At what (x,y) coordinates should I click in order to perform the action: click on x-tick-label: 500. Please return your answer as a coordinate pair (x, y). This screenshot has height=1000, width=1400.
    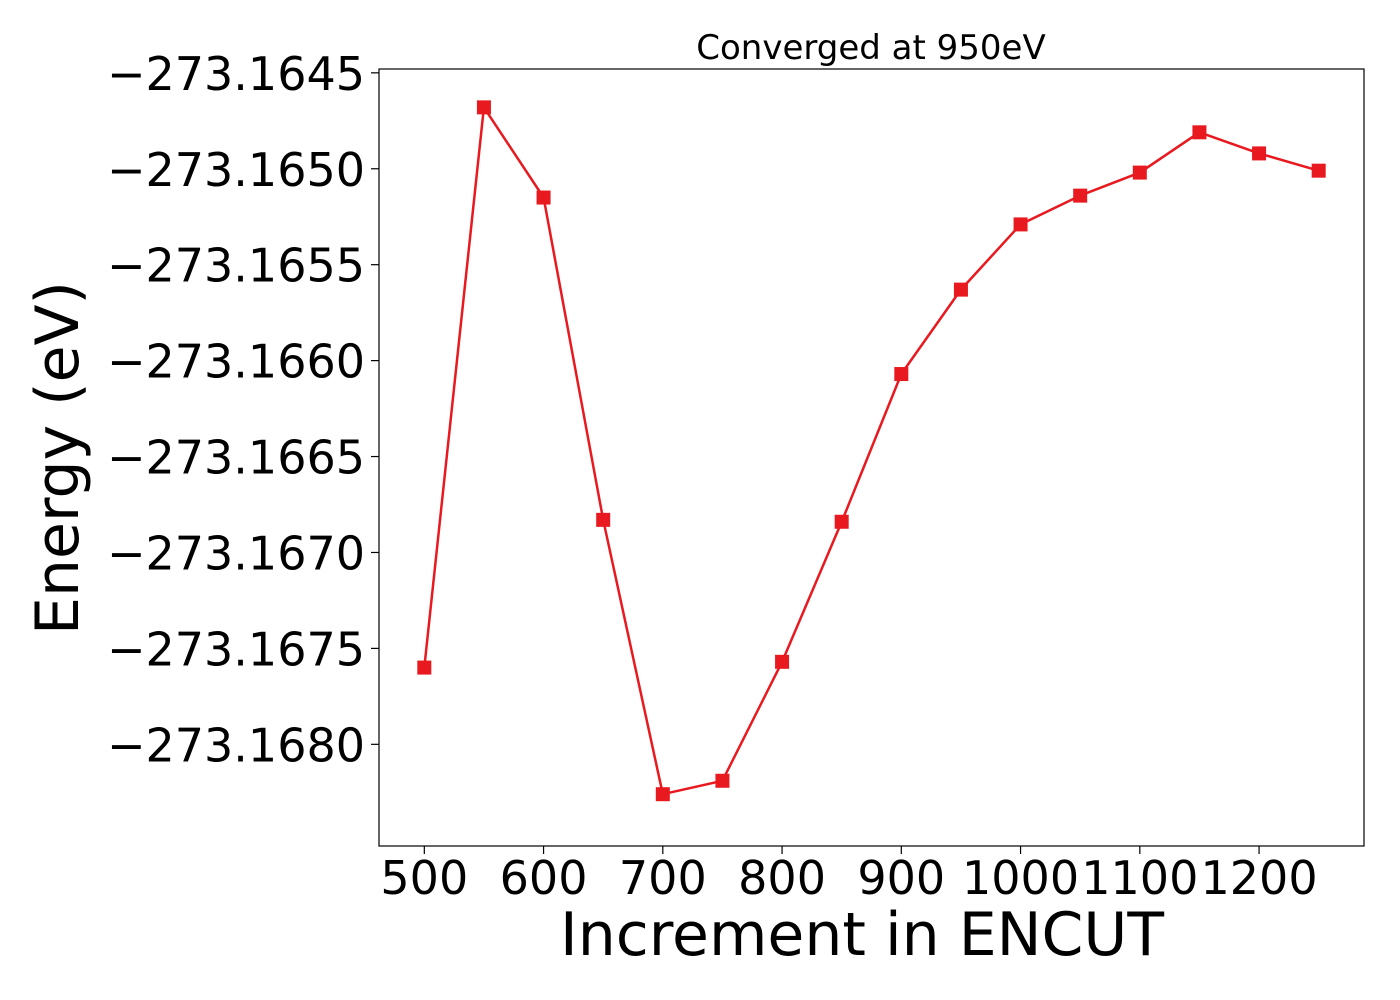
    Looking at the image, I should click on (424, 878).